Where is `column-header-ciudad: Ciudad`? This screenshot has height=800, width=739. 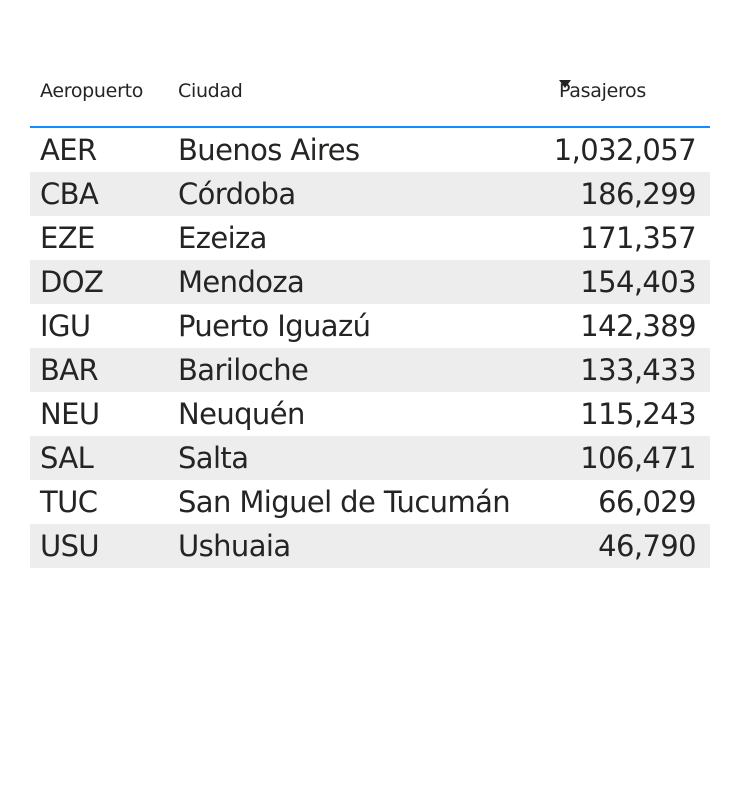
column-header-ciudad: Ciudad is located at coordinates (210, 91).